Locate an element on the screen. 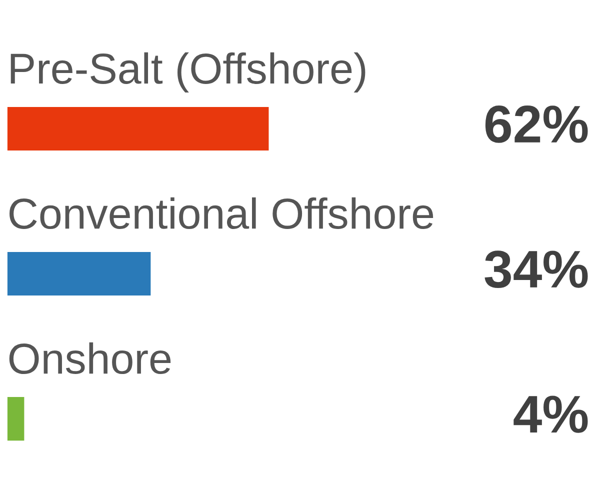 The height and width of the screenshot is (491, 611). data-label: 4% is located at coordinates (551, 414).